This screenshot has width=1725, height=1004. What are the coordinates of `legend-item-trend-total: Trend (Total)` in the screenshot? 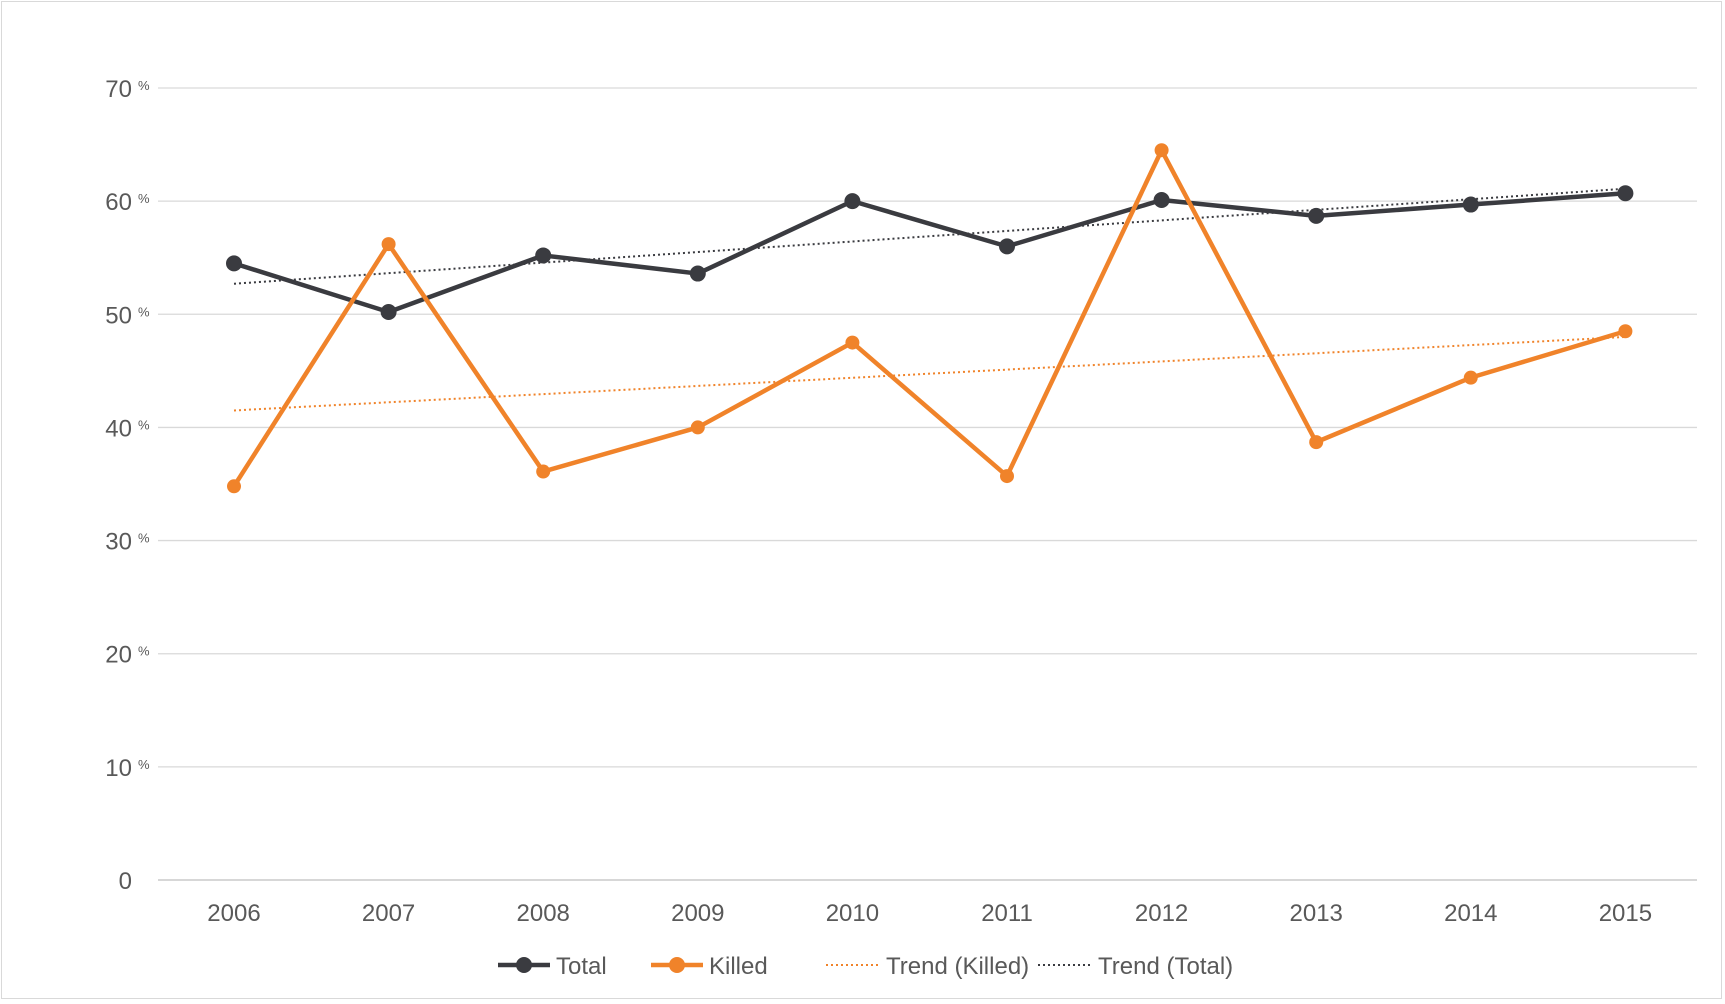 It's located at (1135, 966).